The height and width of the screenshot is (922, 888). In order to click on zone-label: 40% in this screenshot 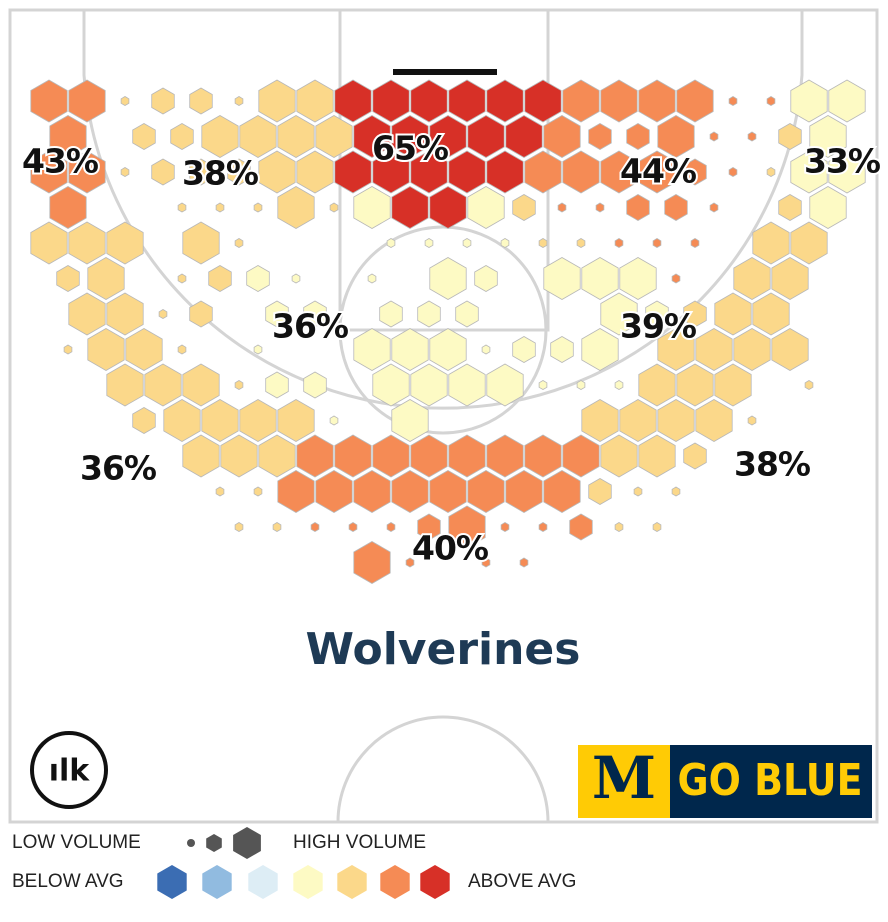, I will do `click(450, 548)`.